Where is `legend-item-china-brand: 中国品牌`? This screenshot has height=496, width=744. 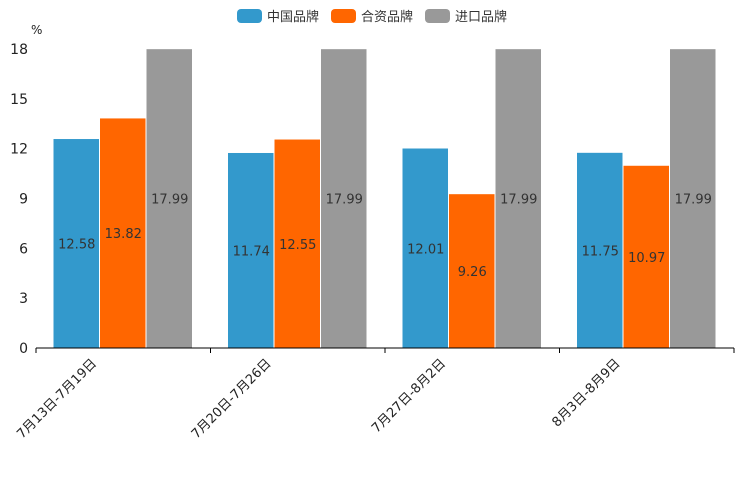 legend-item-china-brand: 中国品牌 is located at coordinates (277, 15).